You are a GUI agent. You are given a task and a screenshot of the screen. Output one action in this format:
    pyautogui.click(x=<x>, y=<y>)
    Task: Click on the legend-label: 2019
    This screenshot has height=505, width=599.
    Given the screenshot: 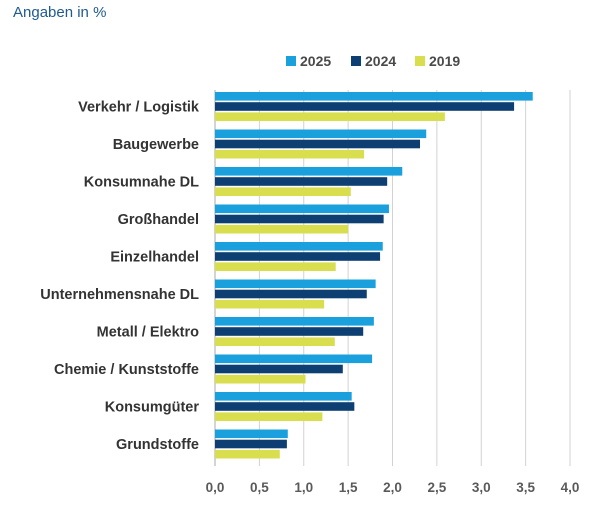 What is the action you would take?
    pyautogui.click(x=444, y=61)
    